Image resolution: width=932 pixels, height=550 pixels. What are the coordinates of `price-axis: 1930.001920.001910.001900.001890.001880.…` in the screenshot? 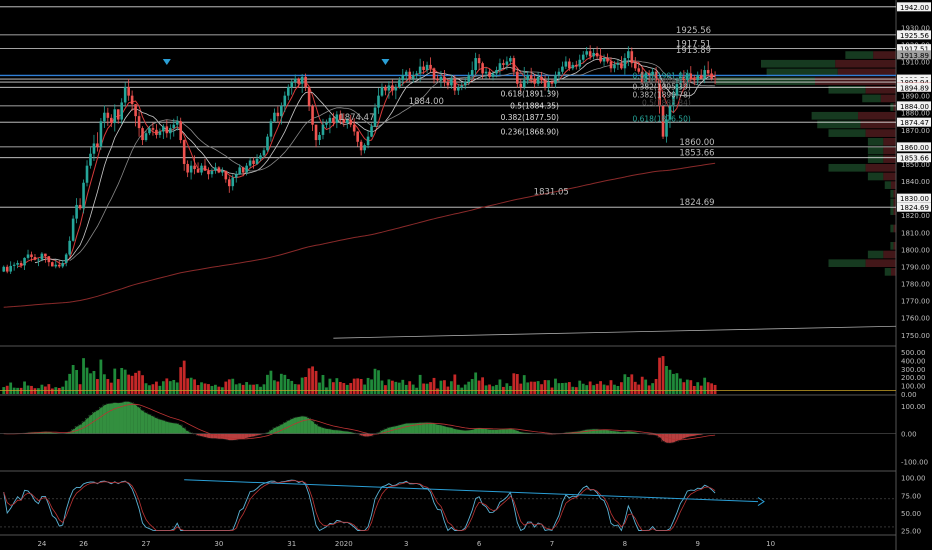 It's located at (914, 268).